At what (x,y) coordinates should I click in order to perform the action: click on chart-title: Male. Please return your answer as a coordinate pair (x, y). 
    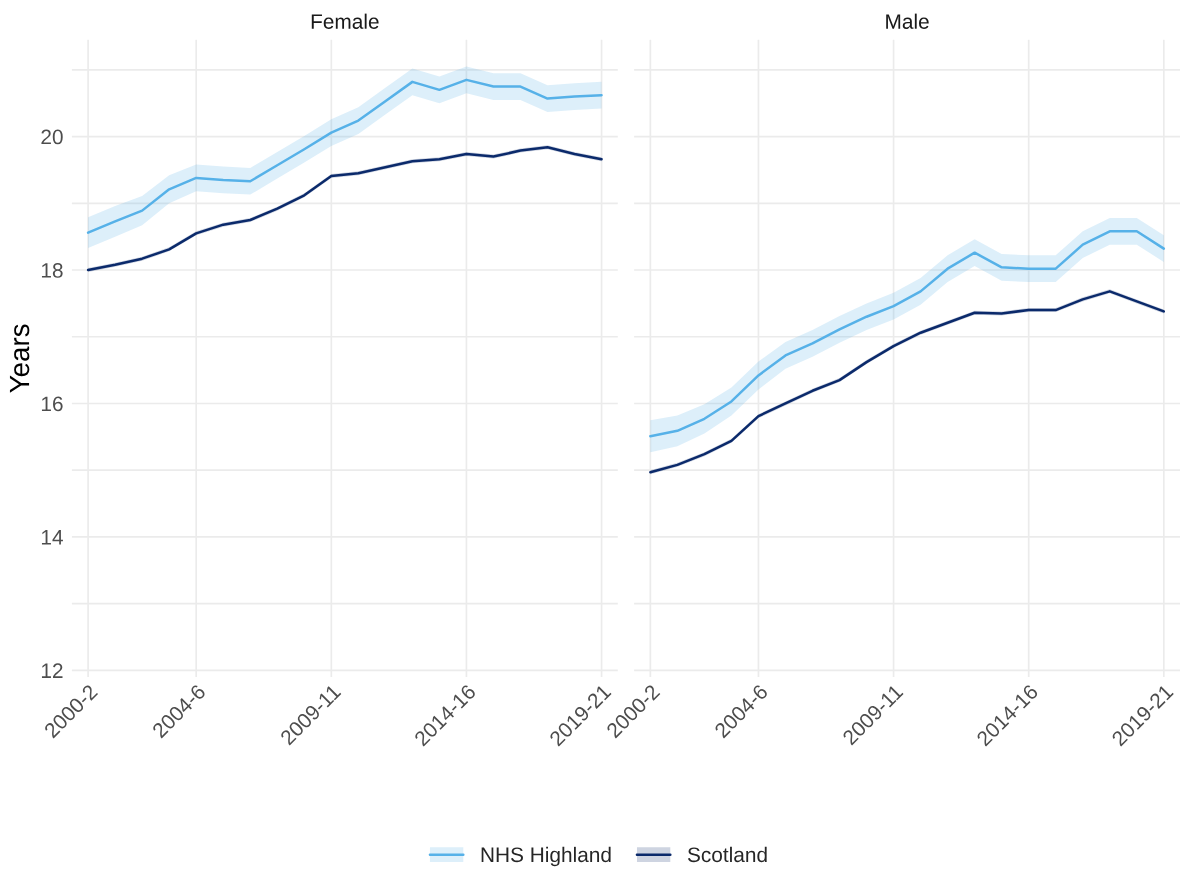
    Looking at the image, I should click on (907, 21).